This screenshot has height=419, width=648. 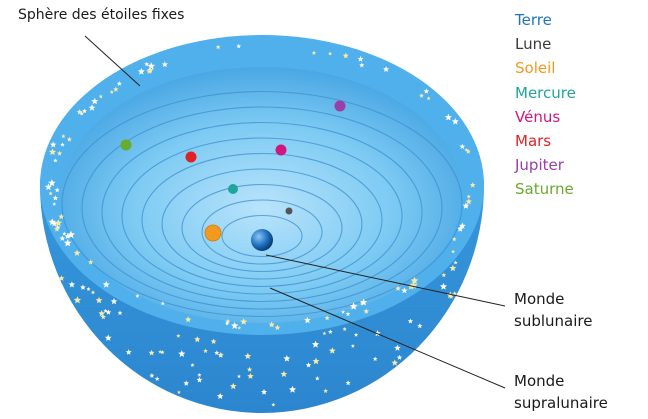 What do you see at coordinates (126, 145) in the screenshot?
I see `saturn` at bounding box center [126, 145].